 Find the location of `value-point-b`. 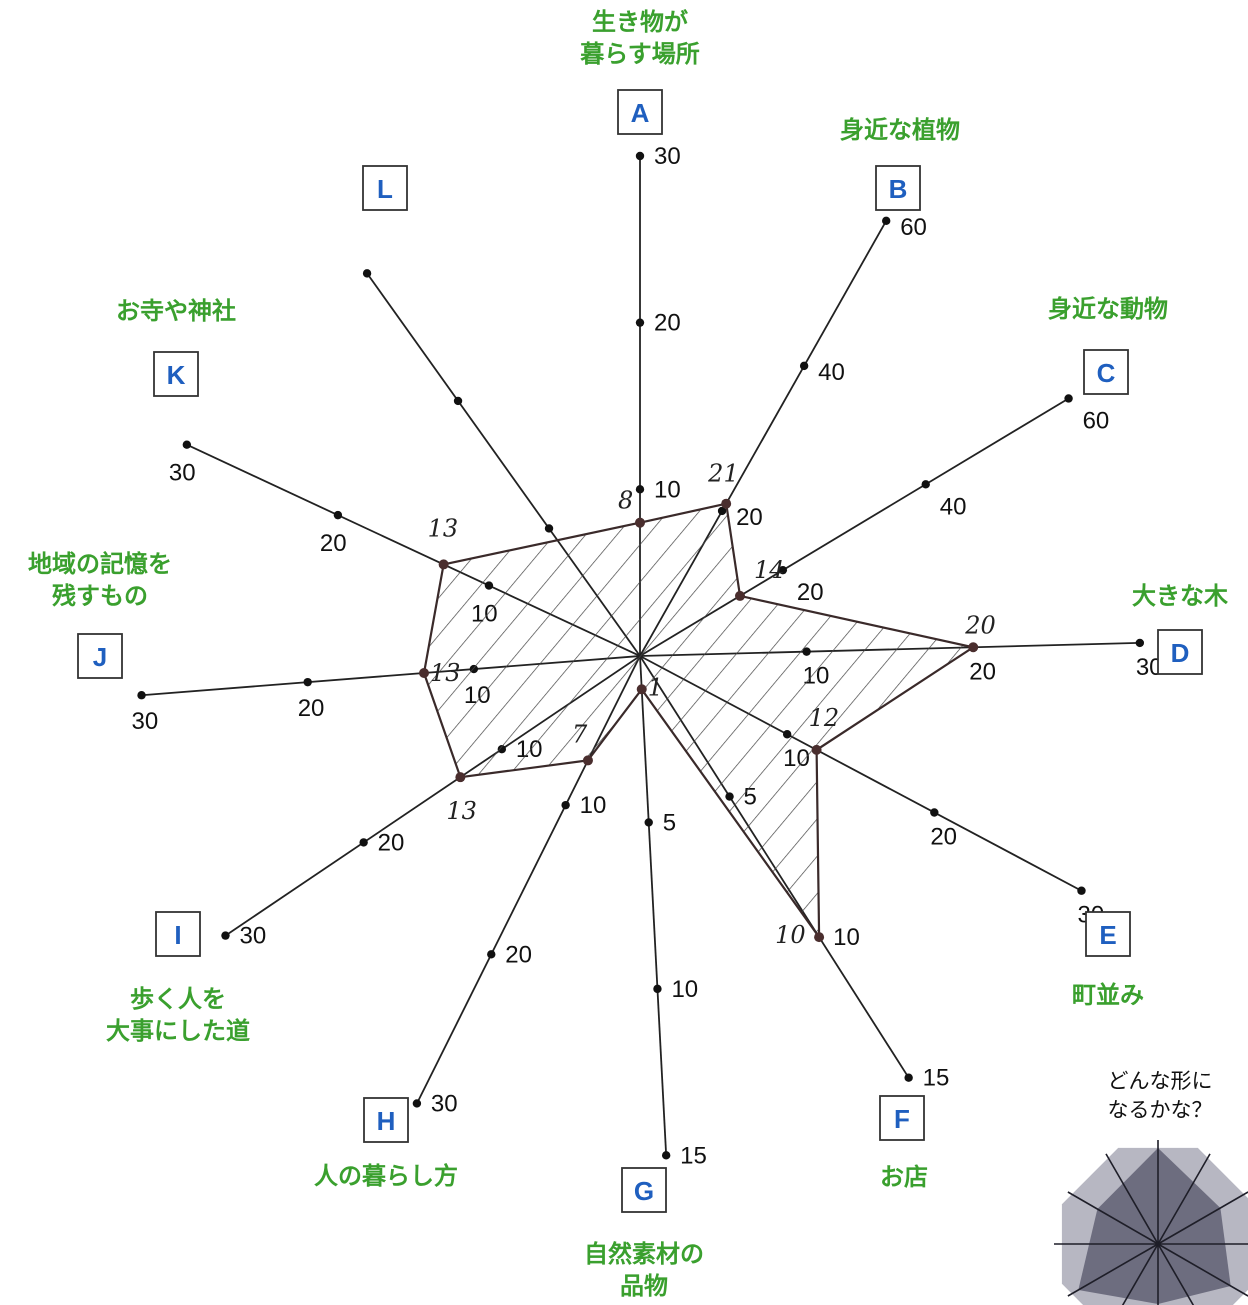

value-point-b is located at coordinates (726, 503).